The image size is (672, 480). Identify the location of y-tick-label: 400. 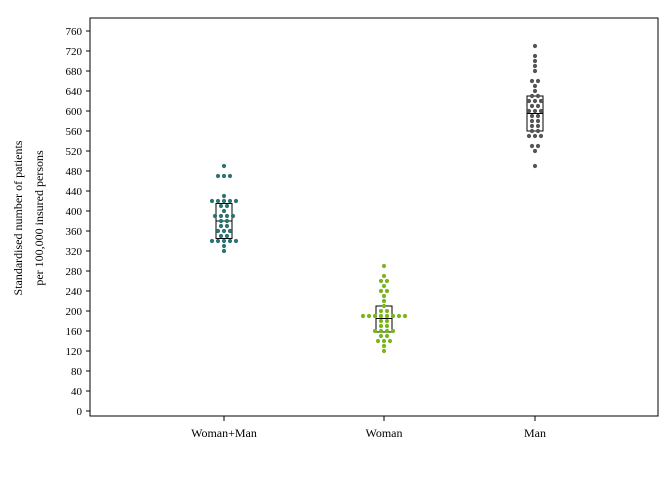
(74, 212).